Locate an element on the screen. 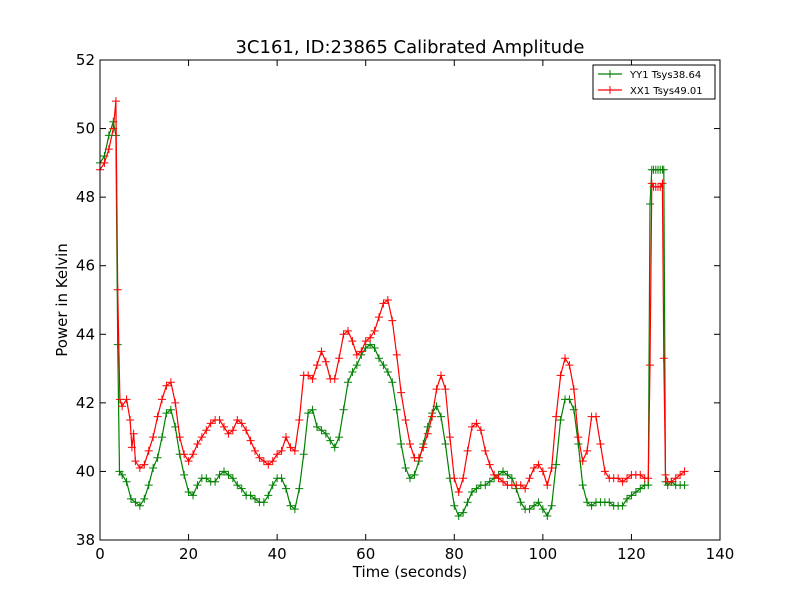  x-tick-label: 100 is located at coordinates (543, 554).